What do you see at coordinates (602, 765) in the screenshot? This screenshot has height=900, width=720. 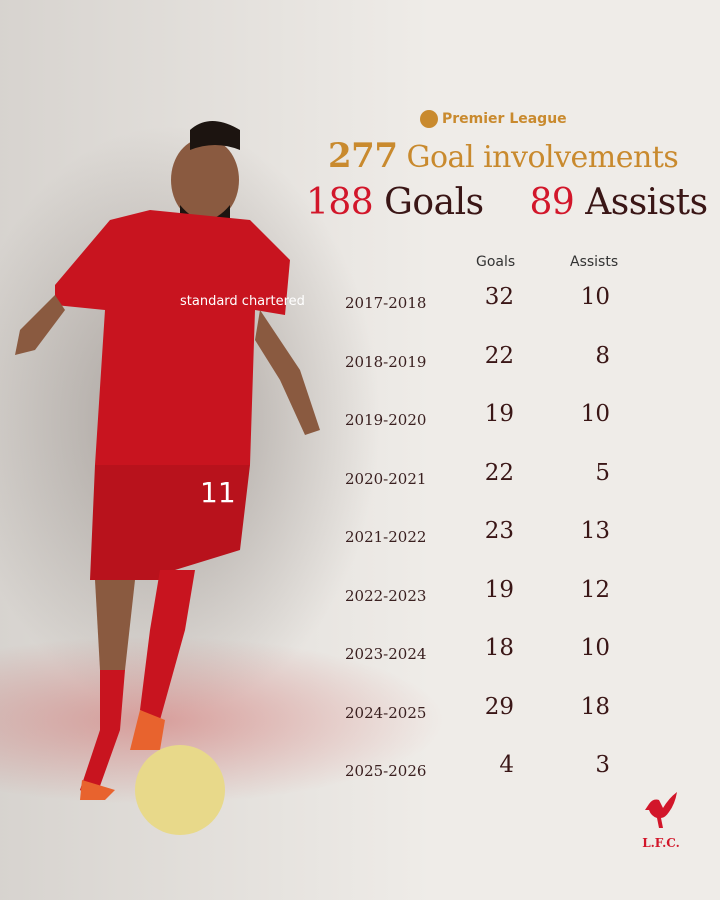 I see `season-assists: 3` at bounding box center [602, 765].